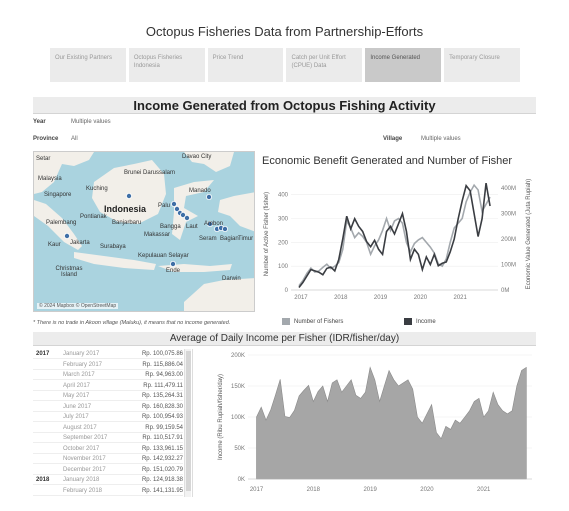 The image size is (569, 511). Describe the element at coordinates (150, 173) in the screenshot. I see `map-label-brunei: Brunei Darussalam` at that location.